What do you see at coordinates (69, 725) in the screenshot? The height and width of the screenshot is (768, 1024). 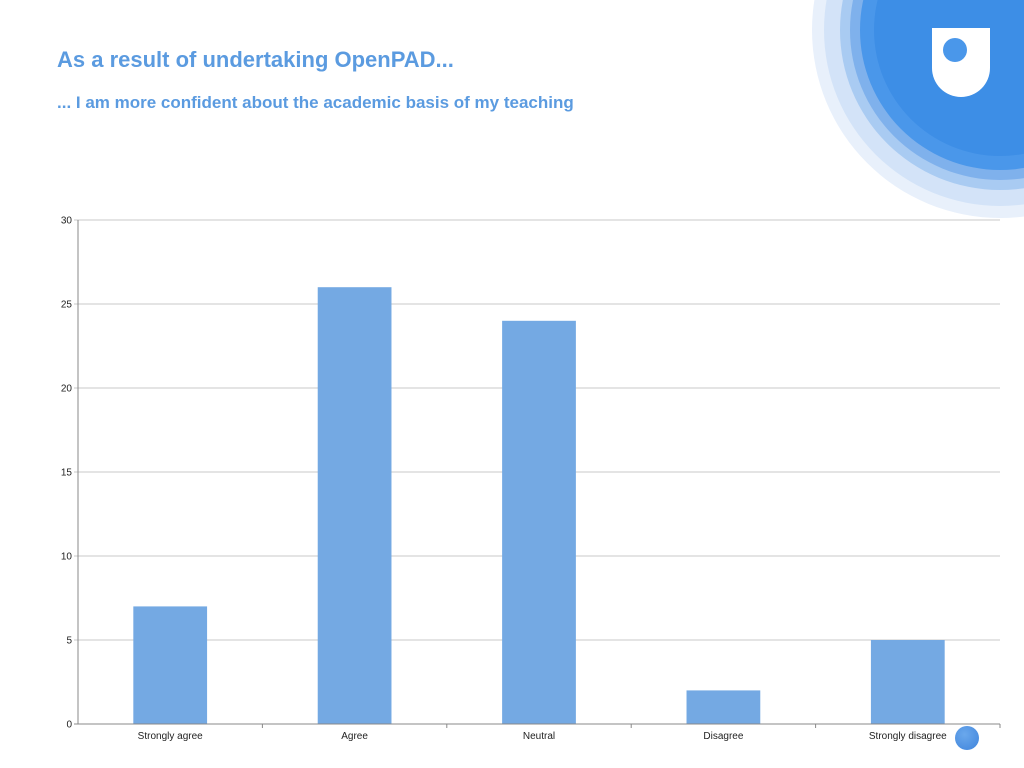 I see `y-tick-label: 0` at bounding box center [69, 725].